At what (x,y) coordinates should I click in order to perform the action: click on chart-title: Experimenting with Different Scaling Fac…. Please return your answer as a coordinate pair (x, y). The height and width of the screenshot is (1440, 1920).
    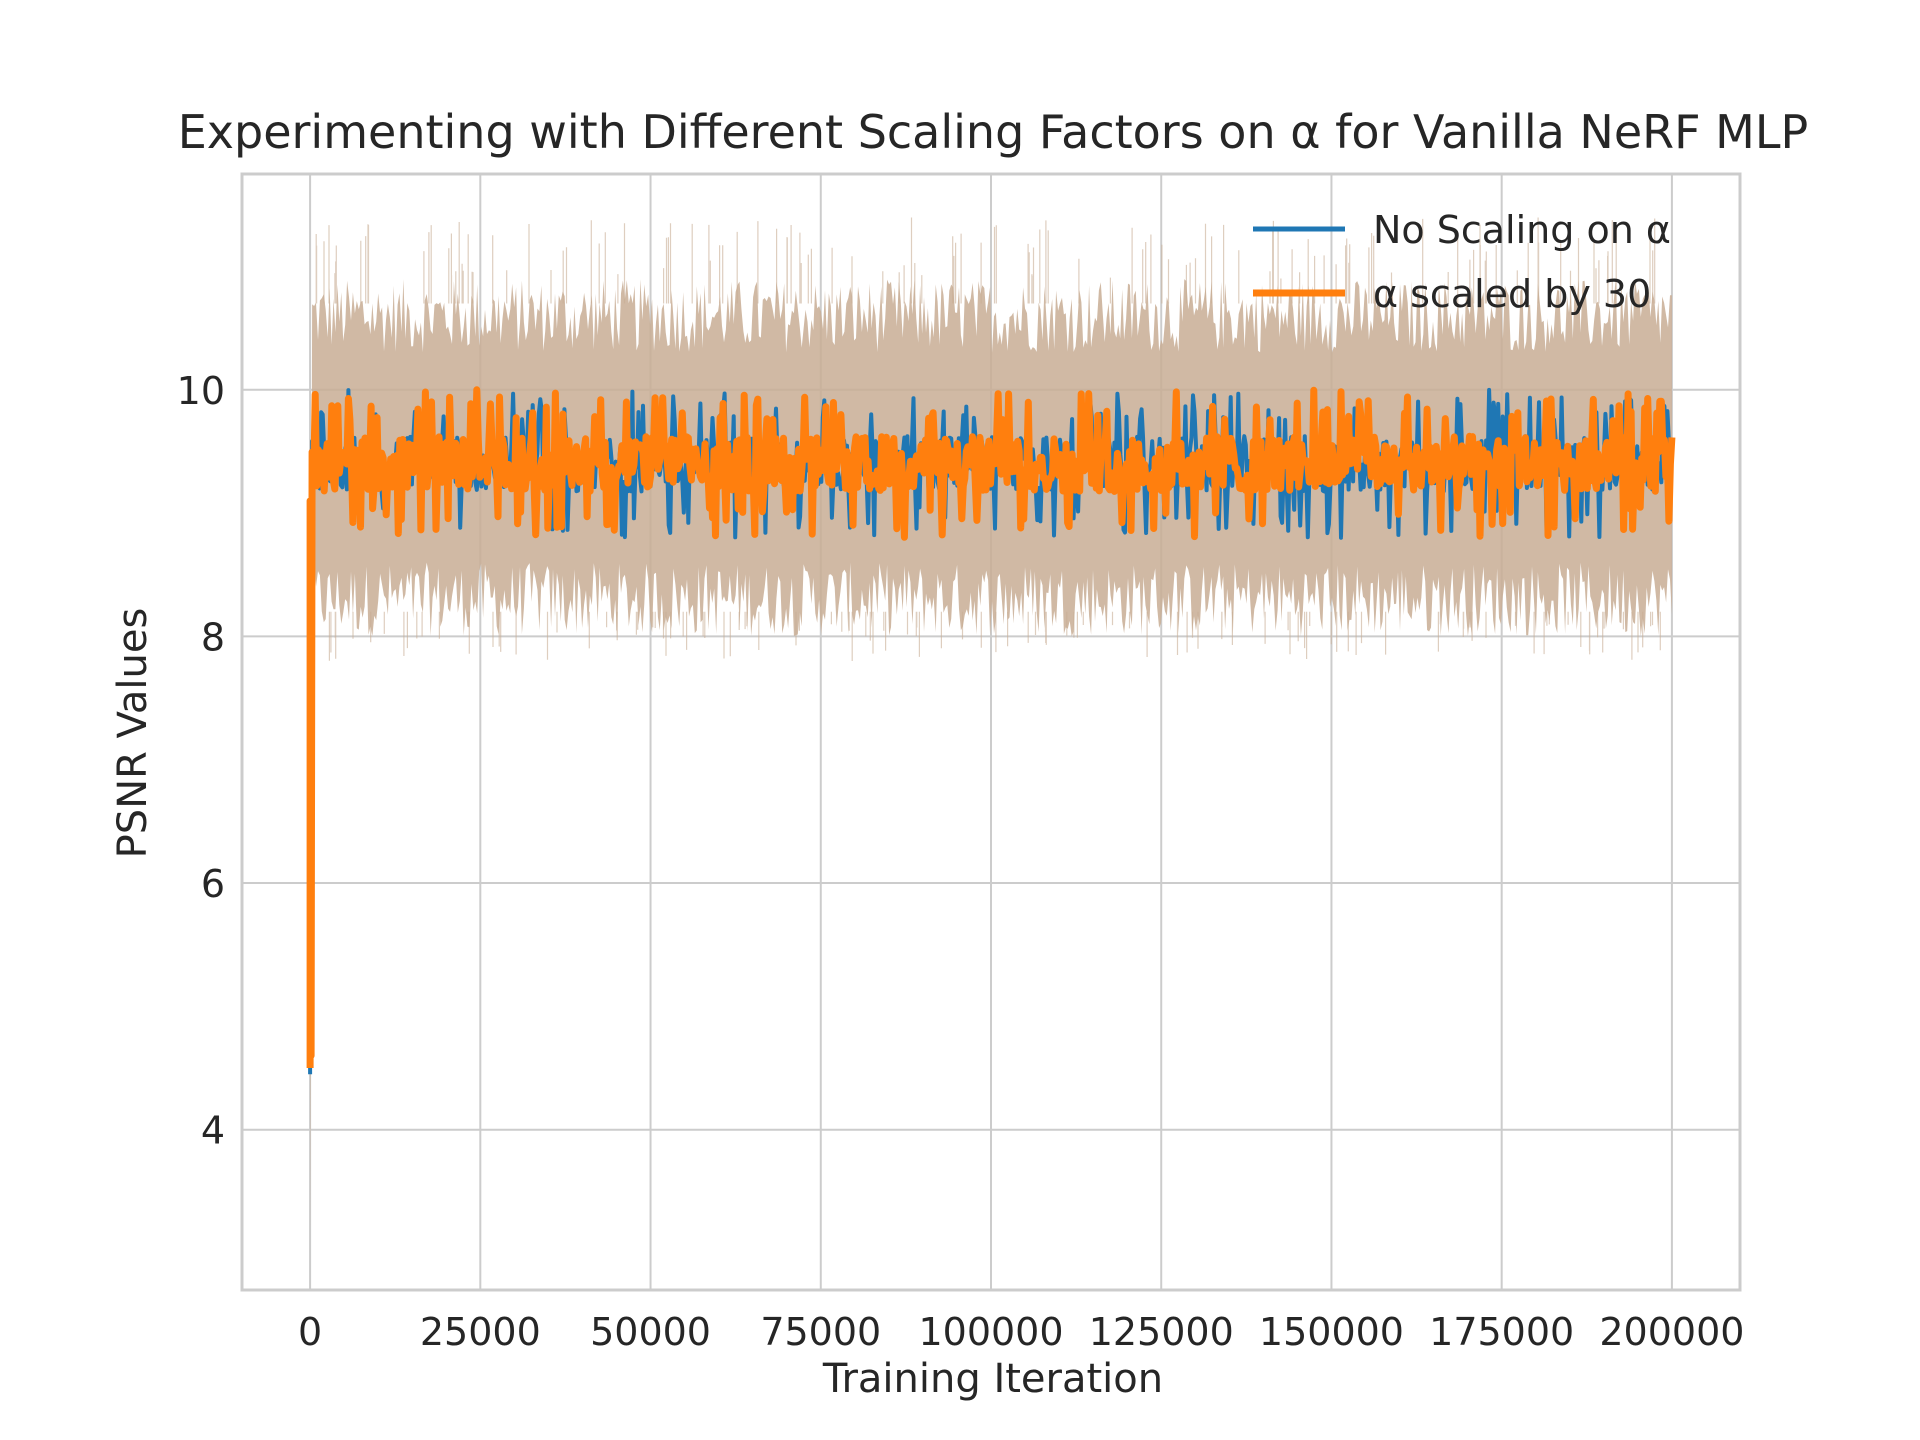
    Looking at the image, I should click on (993, 132).